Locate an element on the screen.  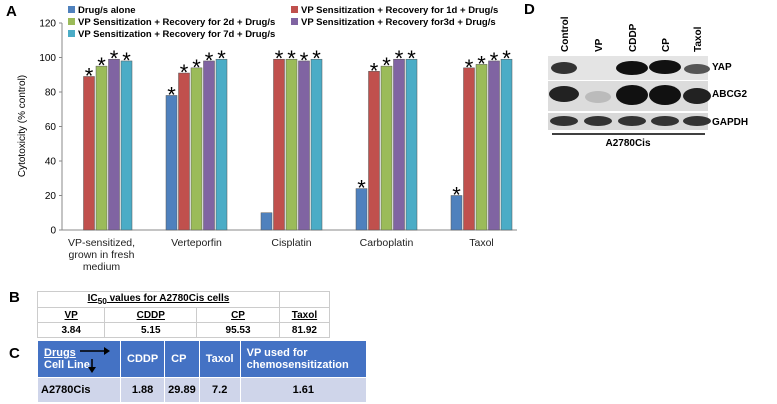
y-axis-label: Cytotoxicity (% control) is located at coordinates (22, 126).